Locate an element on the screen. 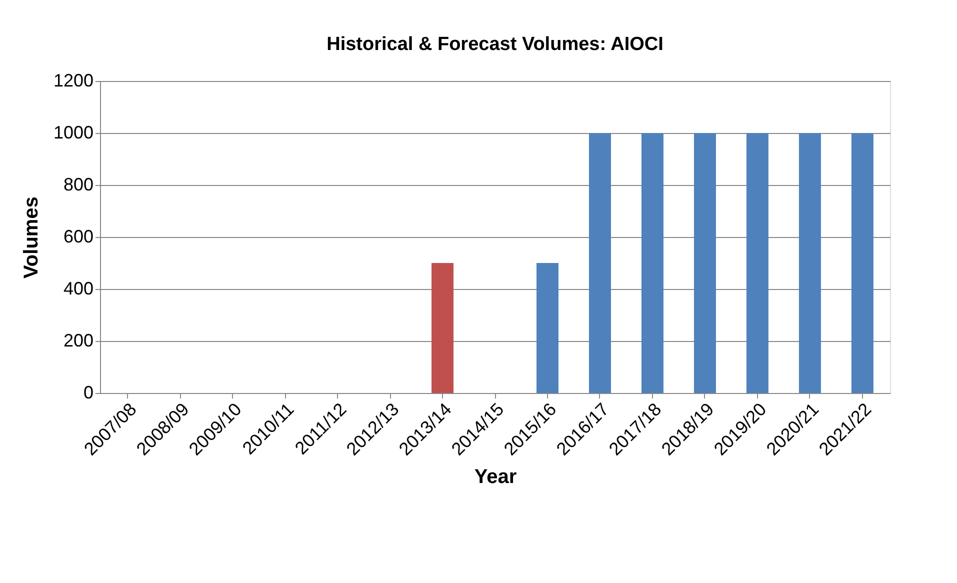  y-tick-label: 200 is located at coordinates (78, 340).